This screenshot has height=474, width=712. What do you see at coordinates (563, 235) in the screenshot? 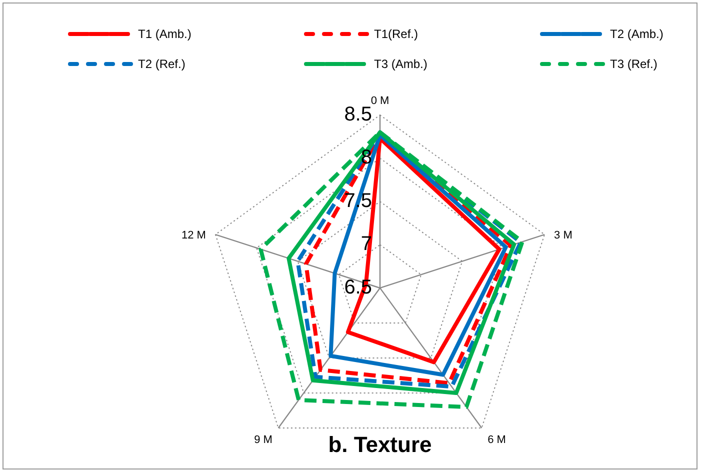
I see `spoke-label: 3 M` at bounding box center [563, 235].